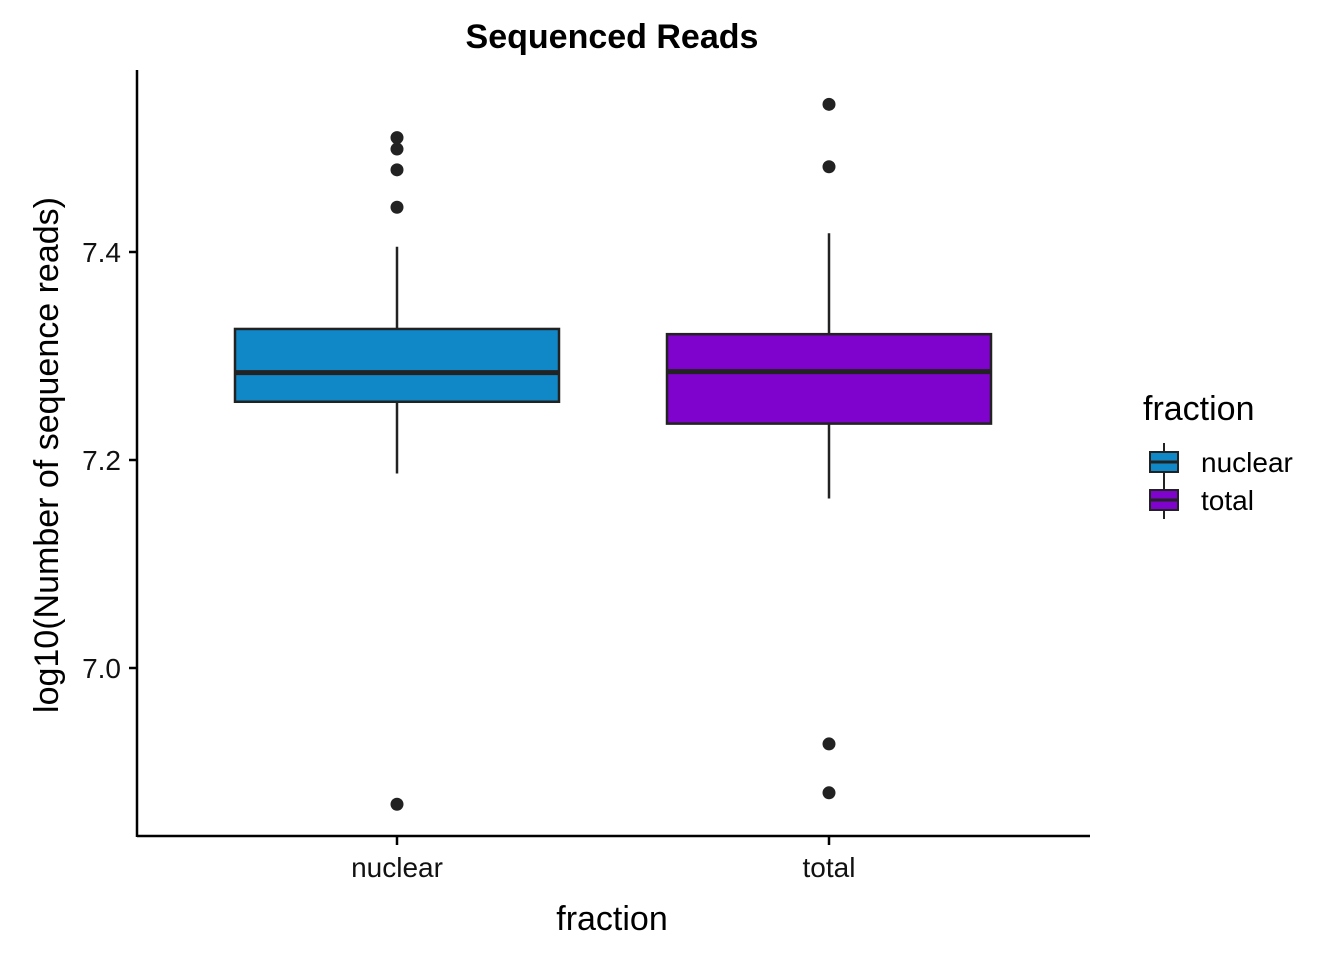 The height and width of the screenshot is (960, 1344). What do you see at coordinates (1247, 462) in the screenshot?
I see `legend-label: nuclear` at bounding box center [1247, 462].